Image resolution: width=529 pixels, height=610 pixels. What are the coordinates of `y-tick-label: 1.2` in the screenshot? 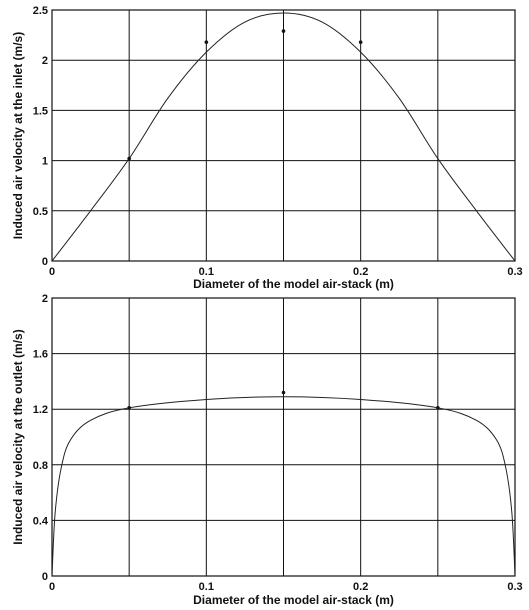 It's located at (40, 410).